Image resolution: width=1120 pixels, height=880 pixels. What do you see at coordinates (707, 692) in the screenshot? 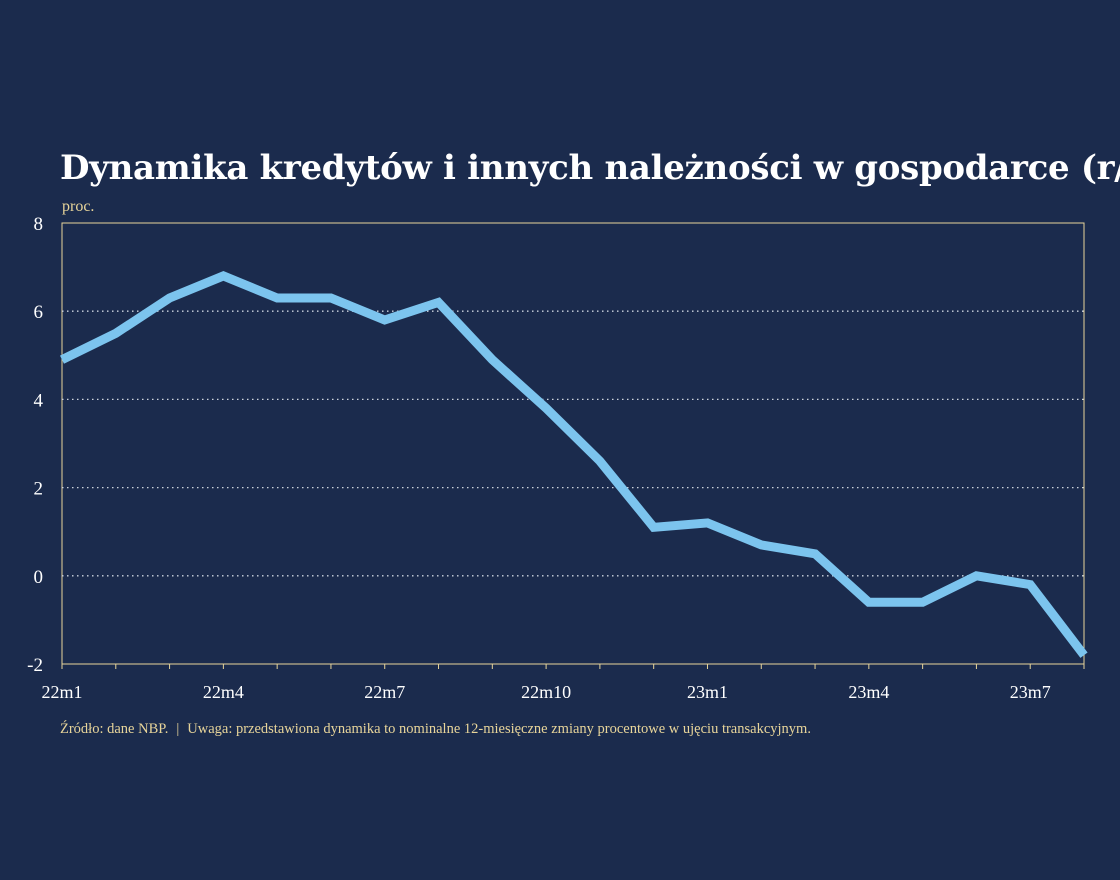
I see `x-tick-label: 23m1` at bounding box center [707, 692].